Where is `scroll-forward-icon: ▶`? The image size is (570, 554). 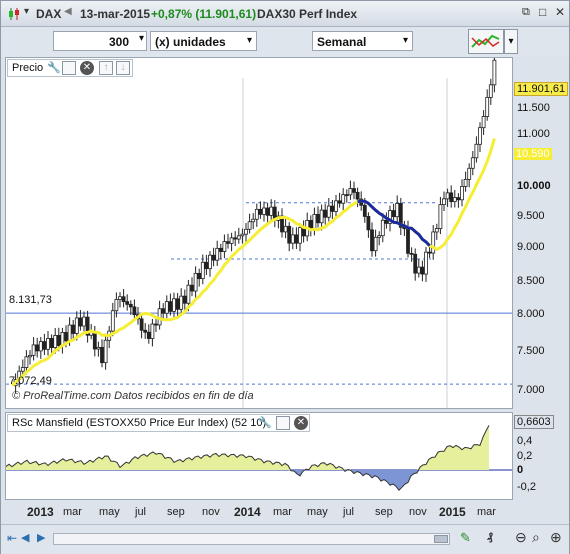 scroll-forward-icon: ▶ is located at coordinates (41, 538).